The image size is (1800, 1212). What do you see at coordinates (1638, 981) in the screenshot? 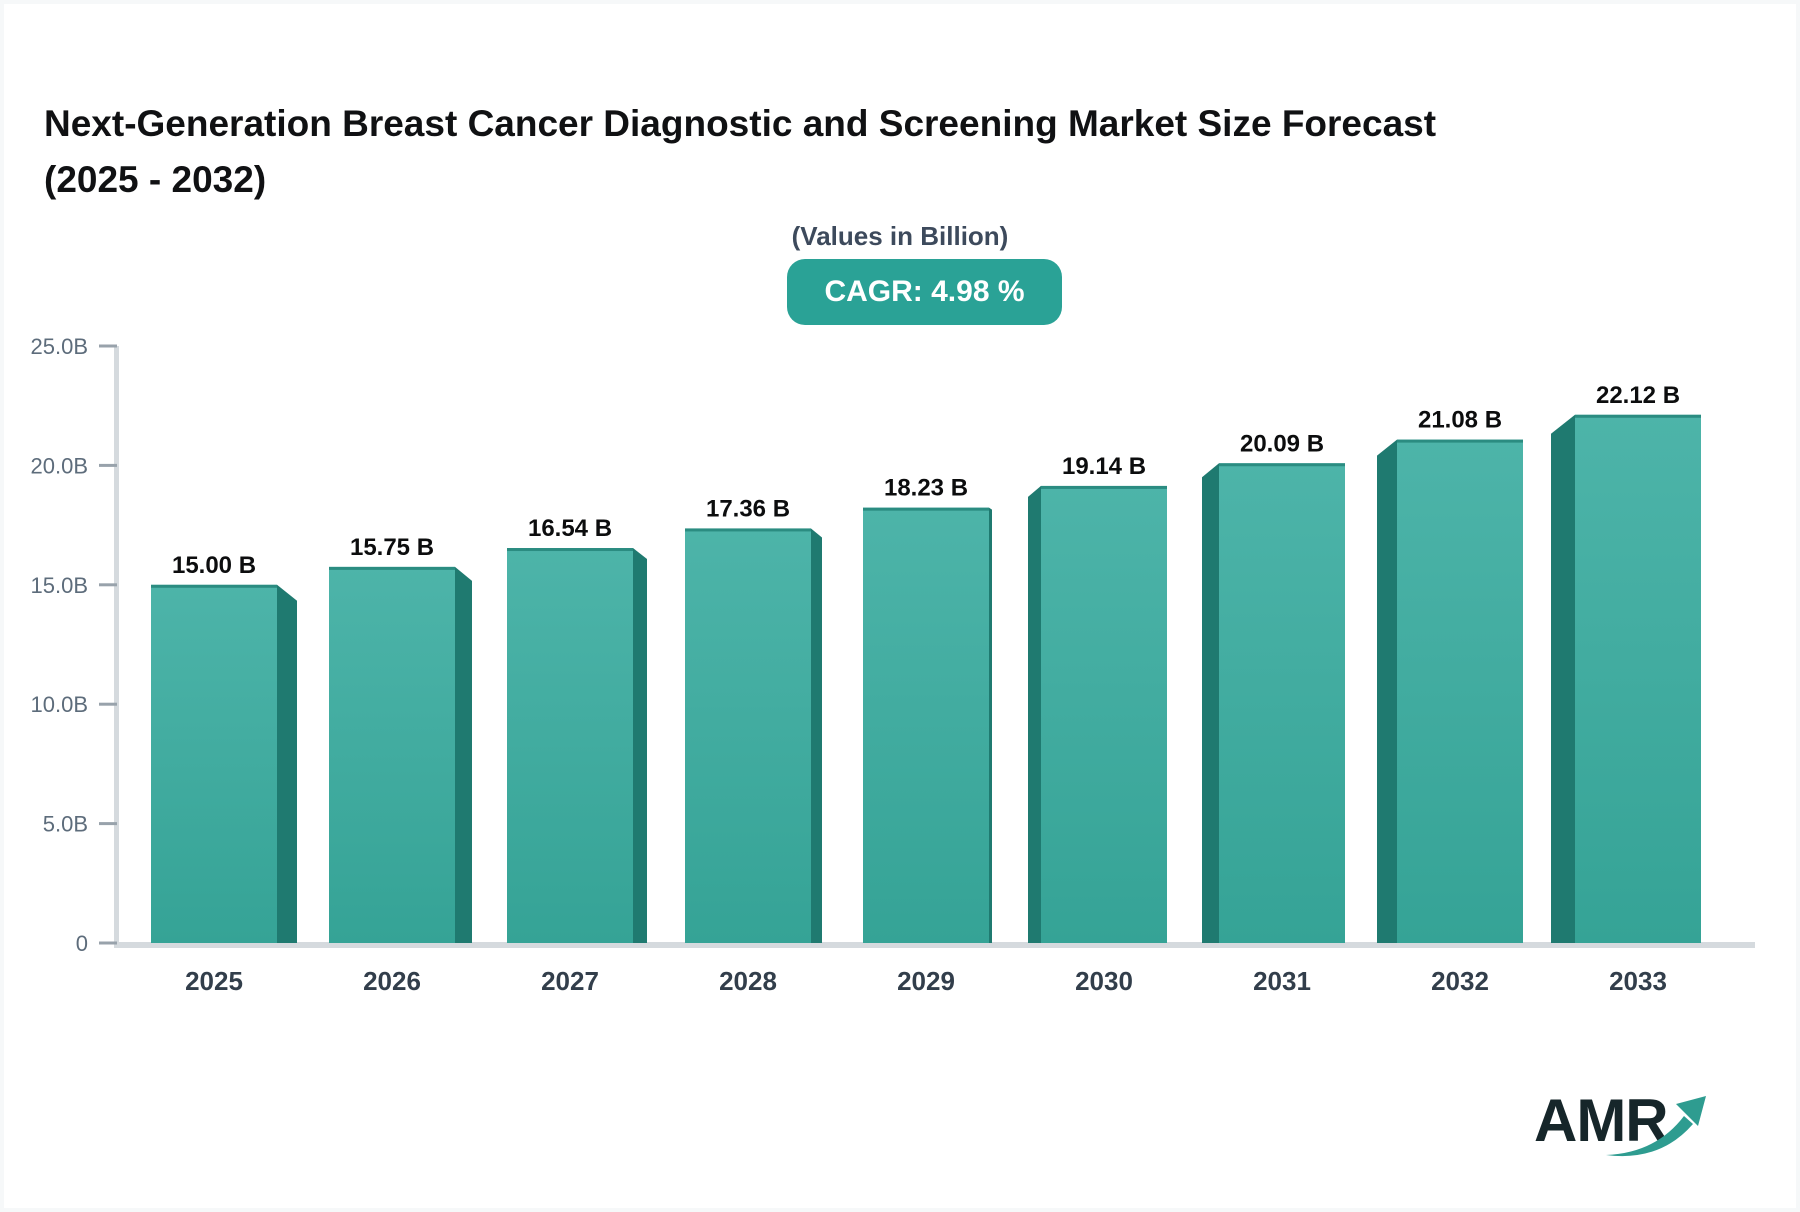
I see `x-axis-label: 2033` at bounding box center [1638, 981].